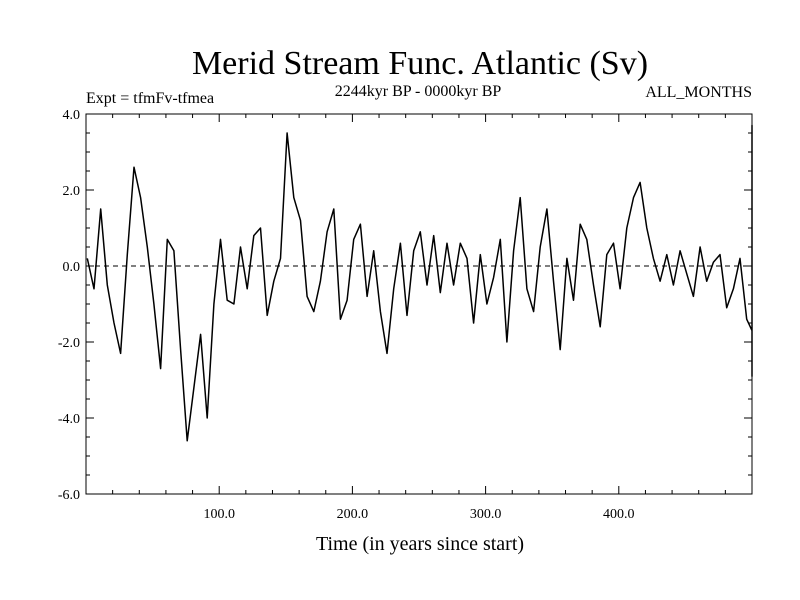  Describe the element at coordinates (420, 63) in the screenshot. I see `chart-title: Merid Stream Func. Atlantic (Sv)` at that location.